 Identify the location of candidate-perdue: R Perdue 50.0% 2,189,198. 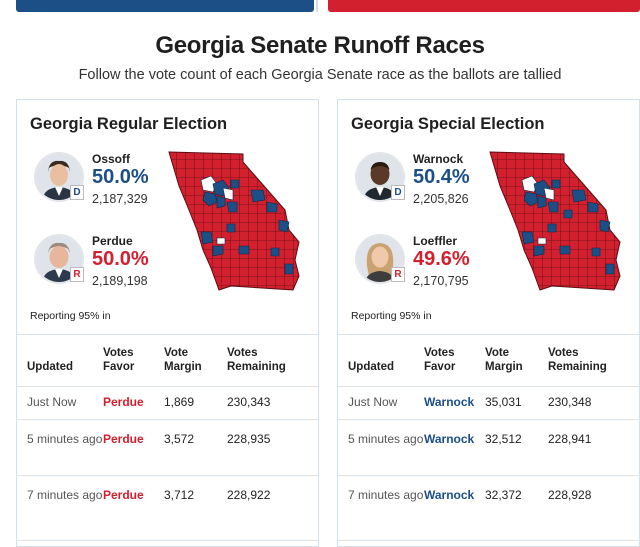
(109, 264).